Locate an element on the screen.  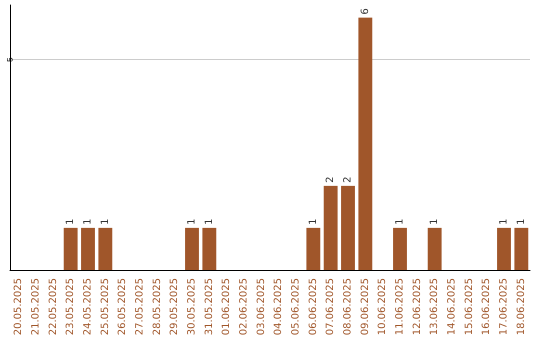
x-tick-label: 22.05.2025 is located at coordinates (53, 307).